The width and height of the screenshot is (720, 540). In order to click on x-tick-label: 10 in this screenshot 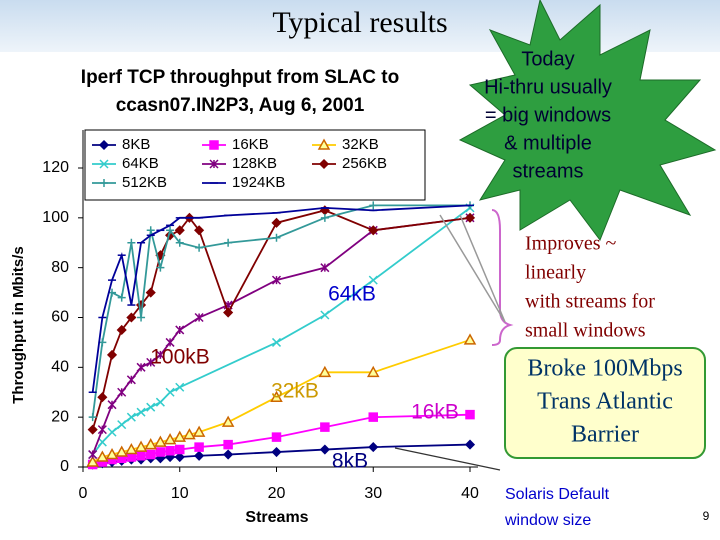, I will do `click(180, 493)`.